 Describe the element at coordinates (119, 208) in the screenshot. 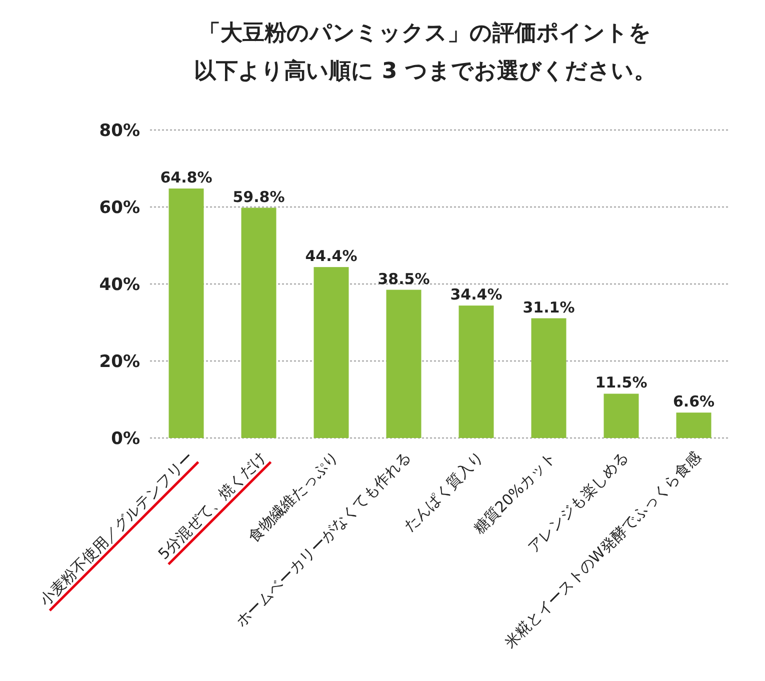

I see `y-tick-label: 60%` at that location.